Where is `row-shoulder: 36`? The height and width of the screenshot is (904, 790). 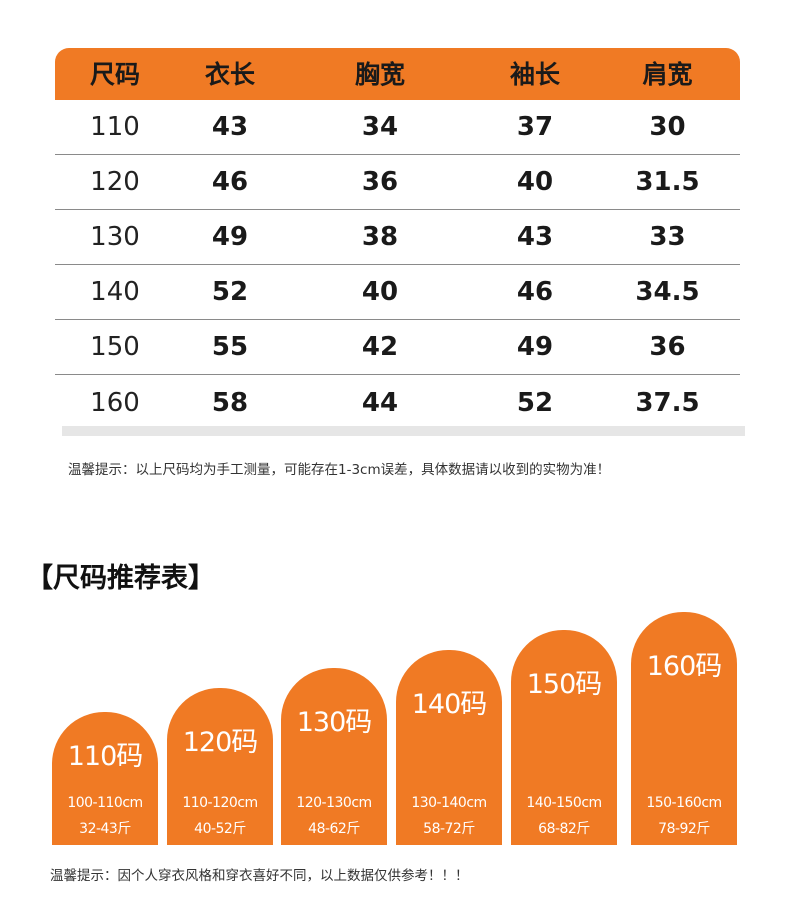
row-shoulder: 36 is located at coordinates (667, 347).